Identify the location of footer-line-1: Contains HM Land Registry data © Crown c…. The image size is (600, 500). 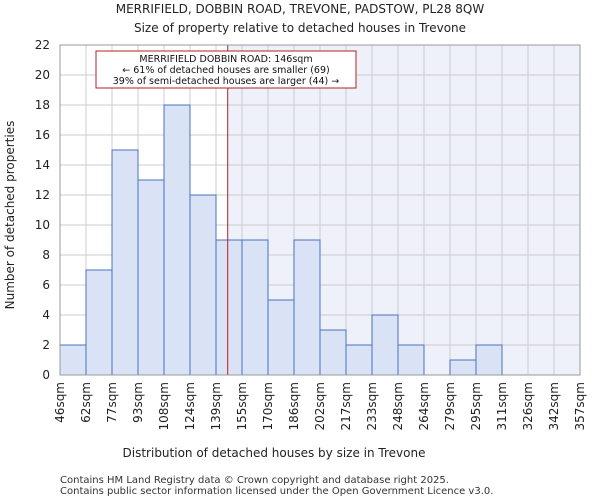
(254, 480).